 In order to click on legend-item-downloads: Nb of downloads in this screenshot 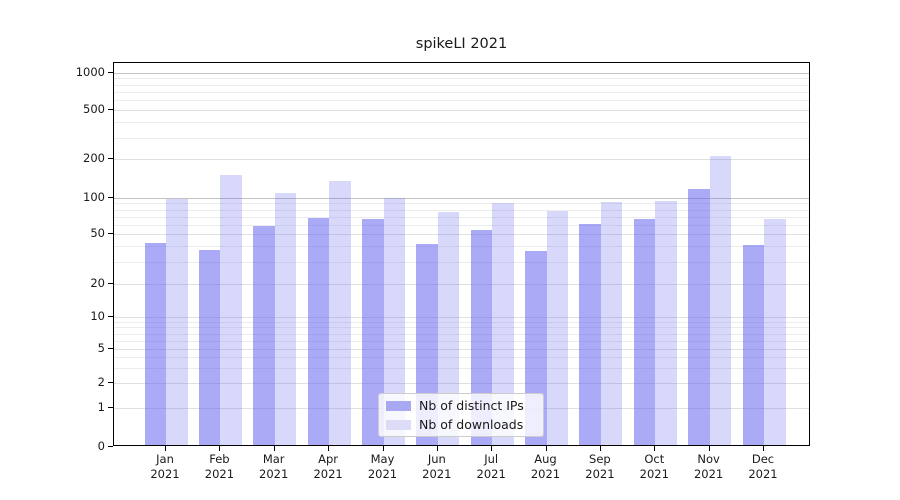, I will do `click(460, 424)`.